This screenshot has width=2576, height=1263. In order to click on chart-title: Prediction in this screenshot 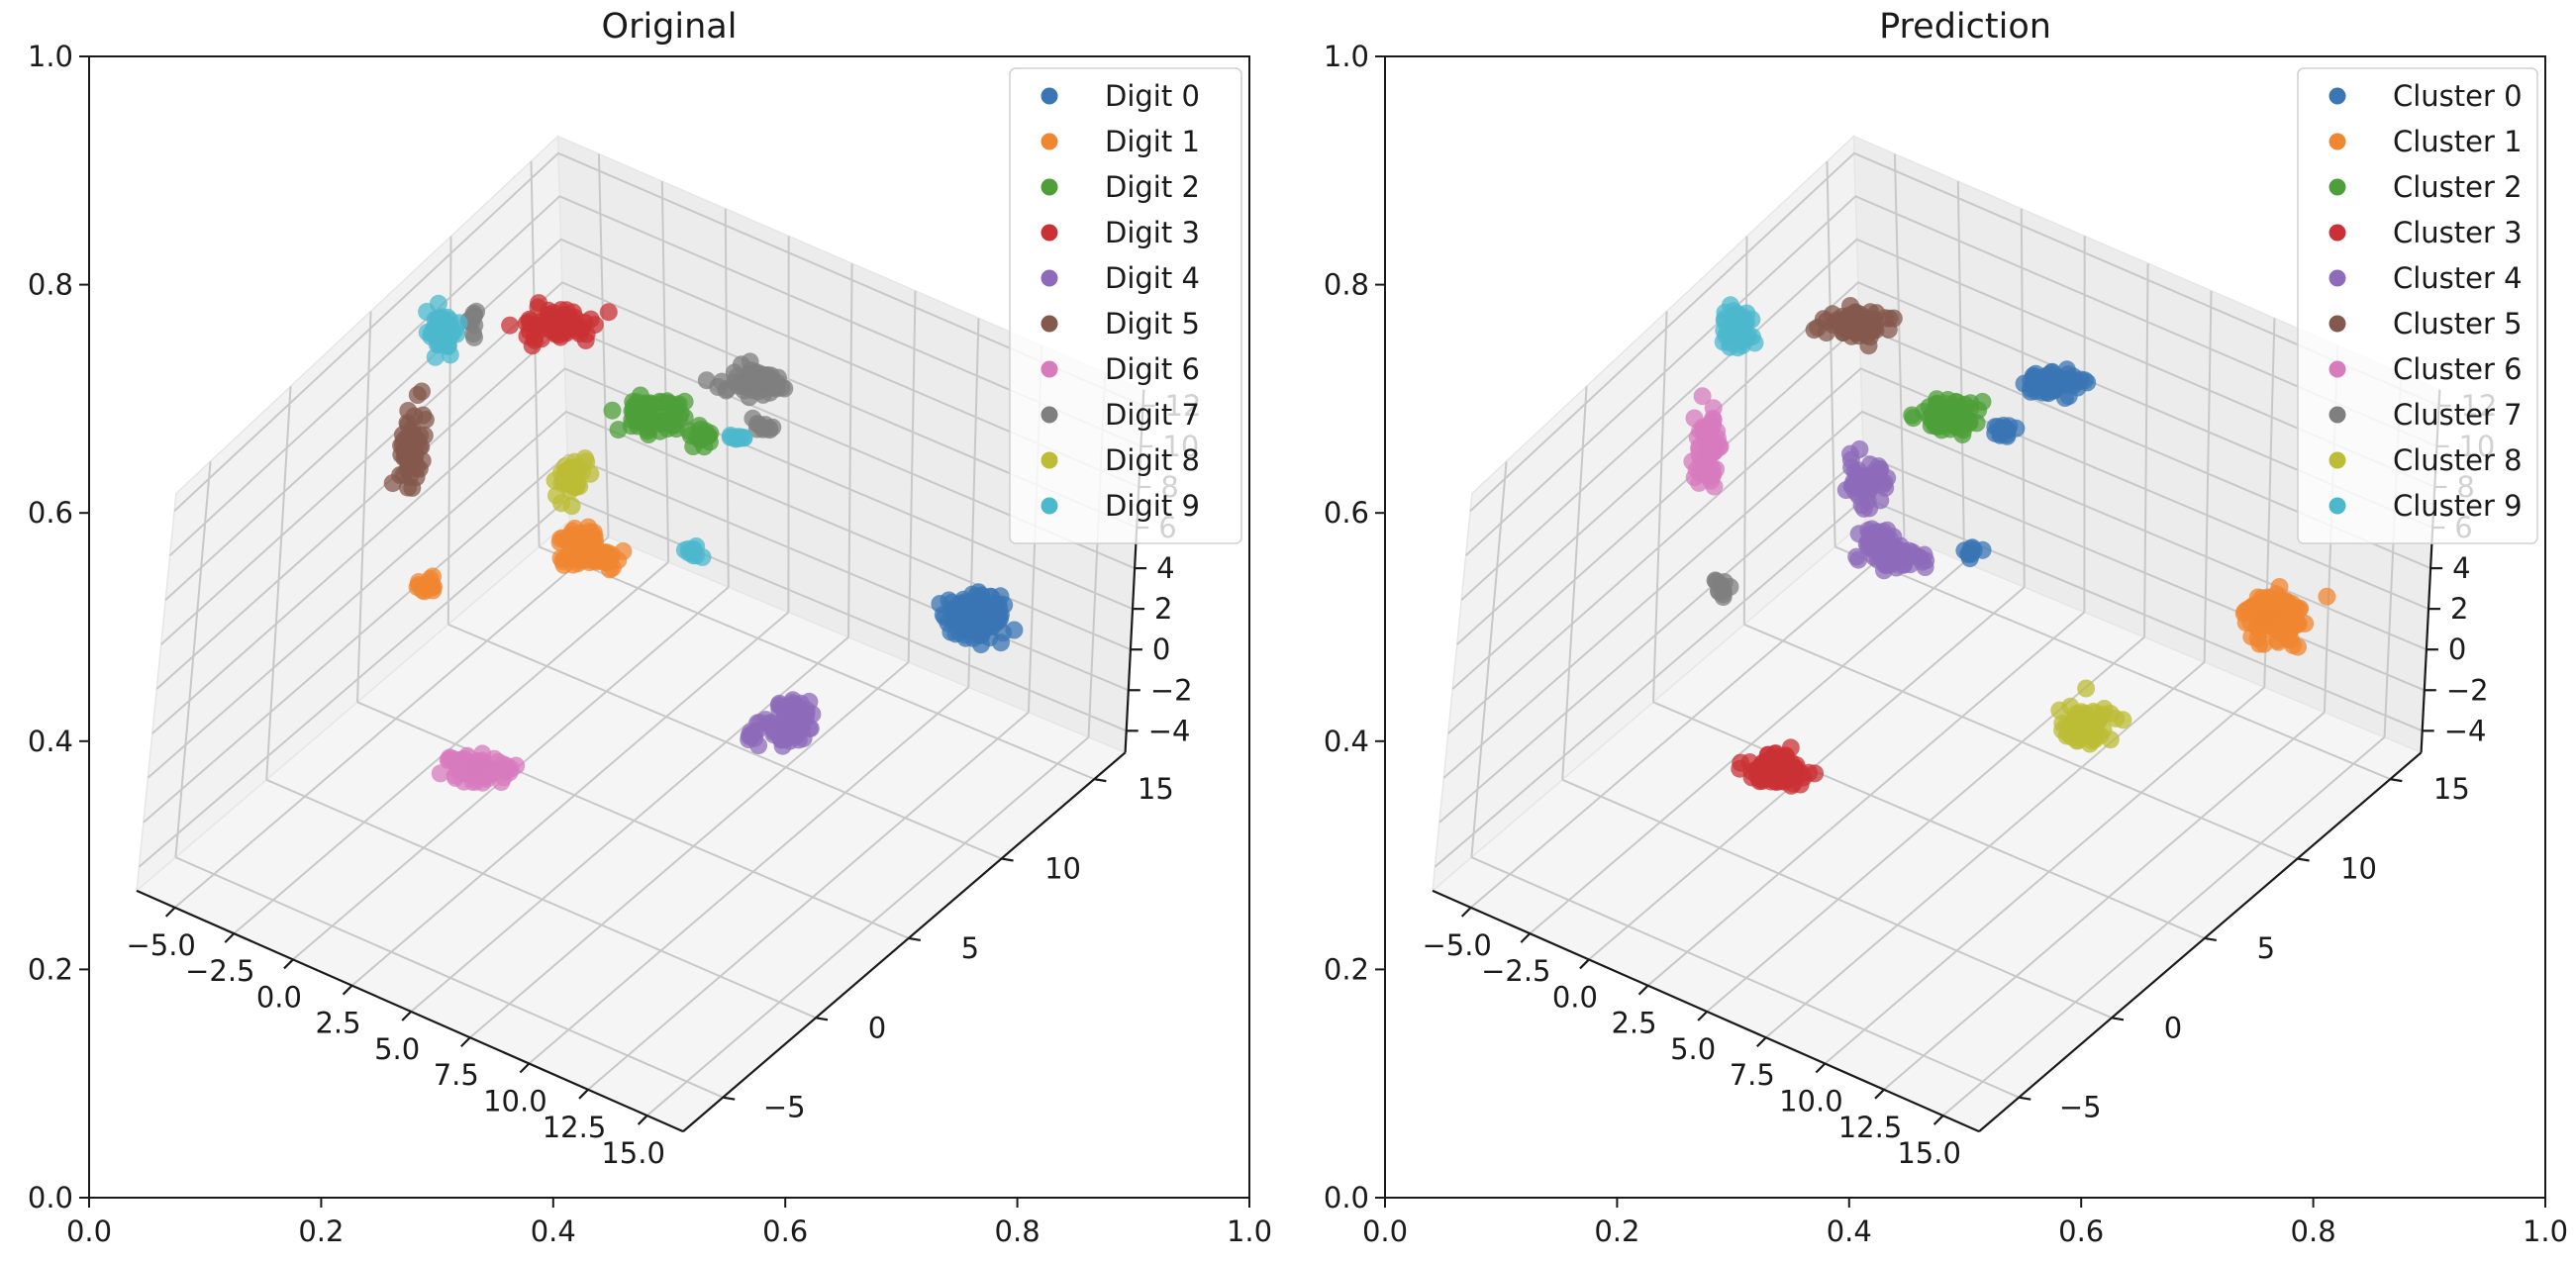, I will do `click(1965, 27)`.